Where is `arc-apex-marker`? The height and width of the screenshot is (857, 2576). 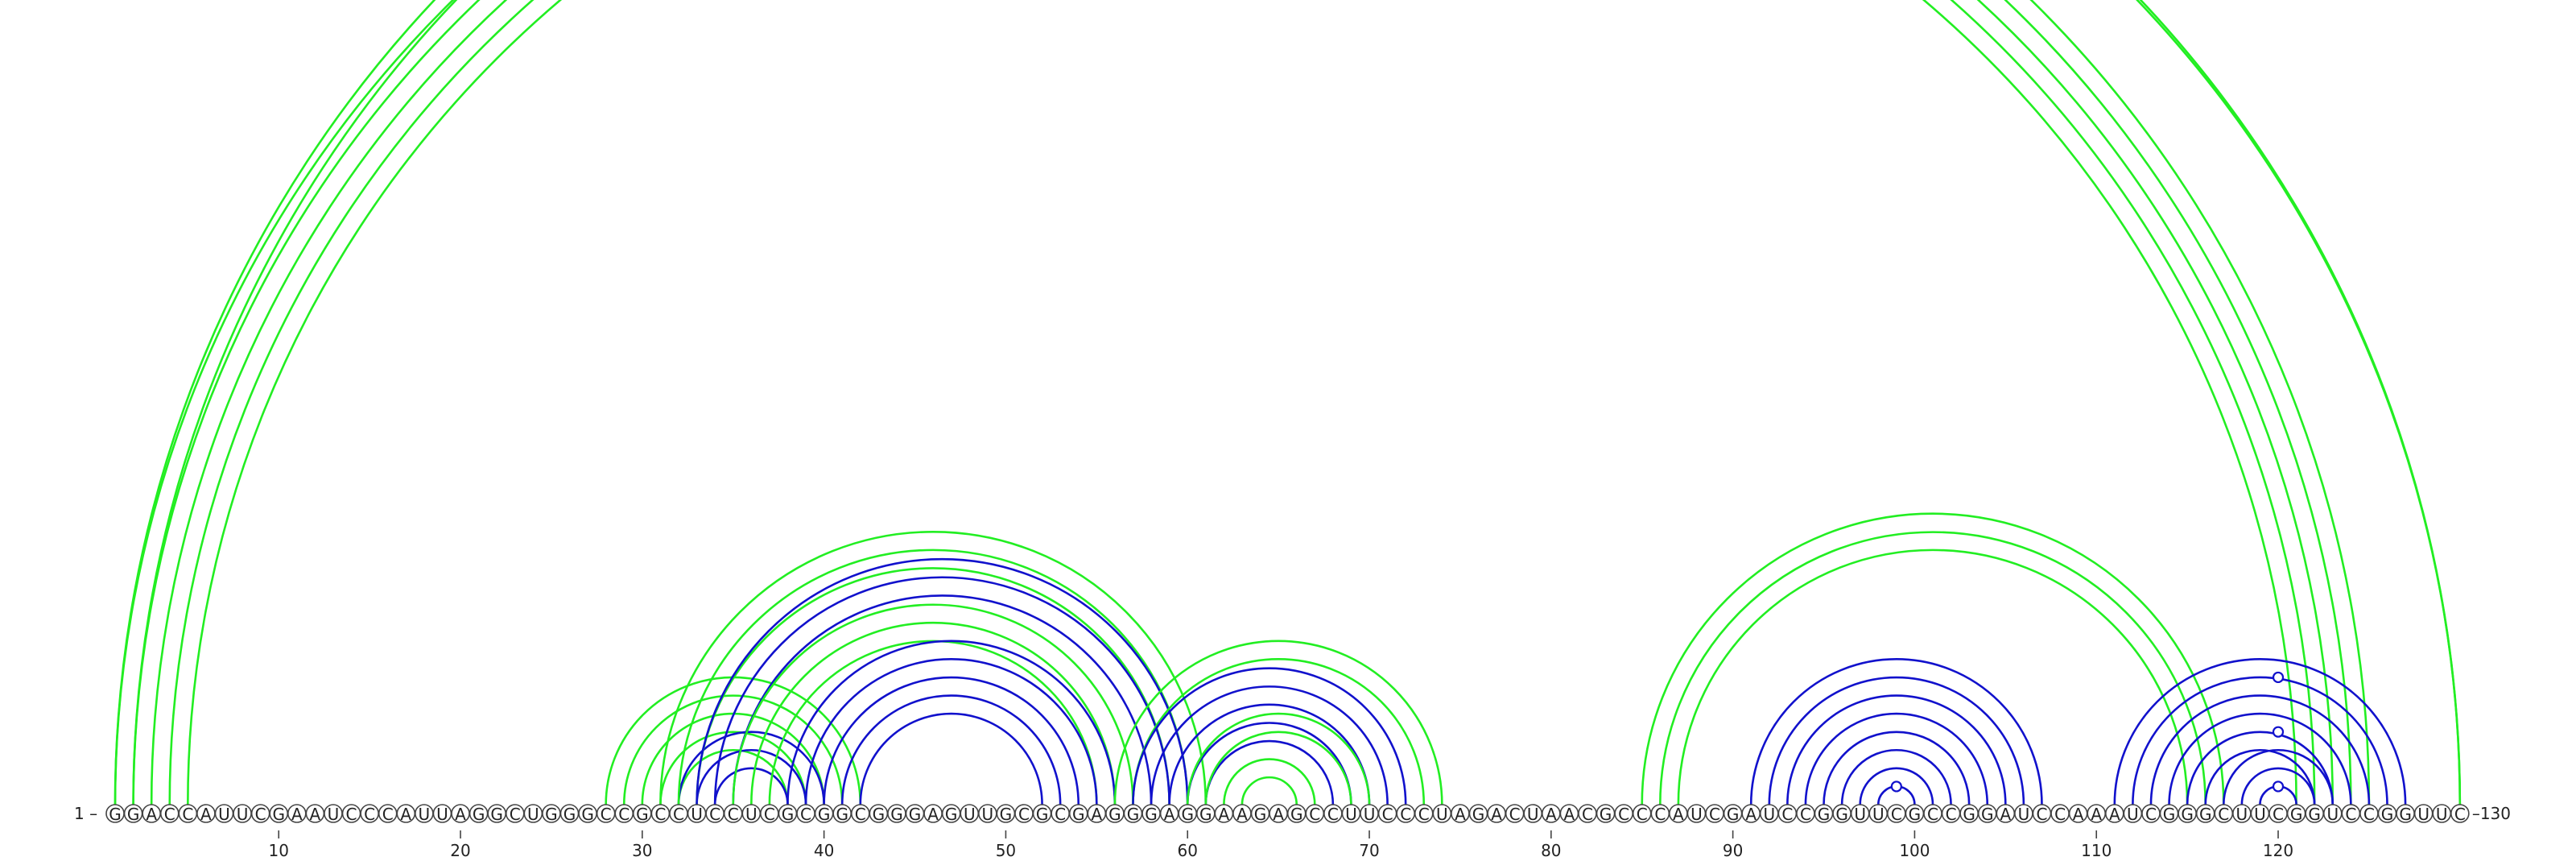 arc-apex-marker is located at coordinates (1896, 786).